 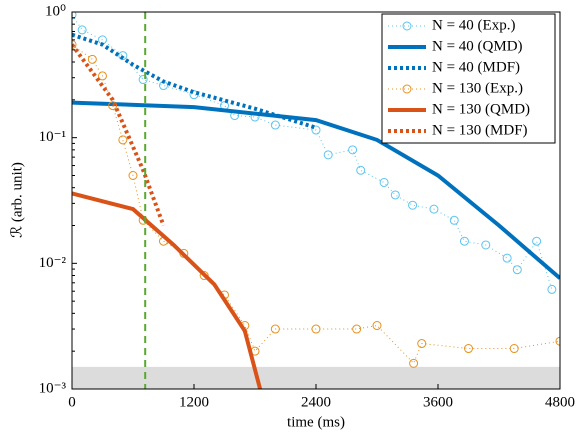 What do you see at coordinates (481, 109) in the screenshot?
I see `legend-label: N = 130 (QMD)` at bounding box center [481, 109].